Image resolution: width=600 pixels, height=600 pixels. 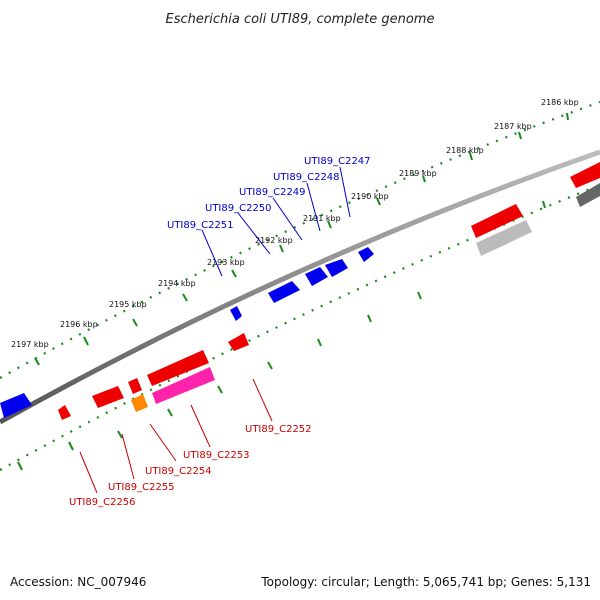 I want to click on tick-label: 2188 kbp, so click(x=465, y=150).